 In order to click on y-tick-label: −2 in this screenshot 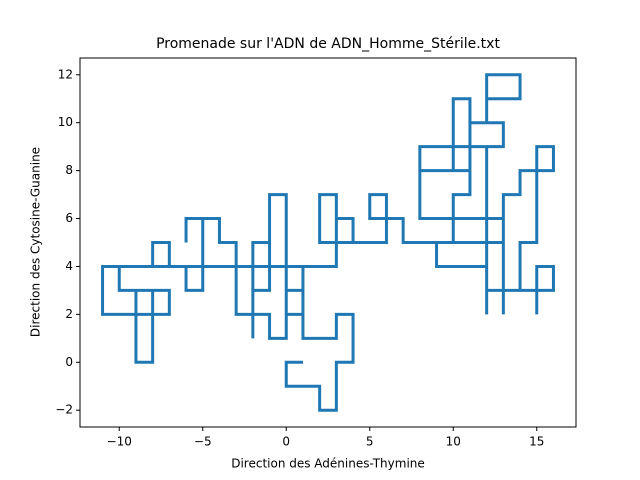, I will do `click(64, 410)`.